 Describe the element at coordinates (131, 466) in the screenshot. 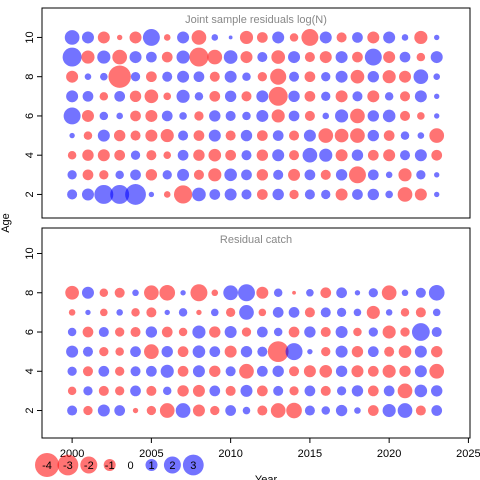

I see `legend-label: 0` at that location.